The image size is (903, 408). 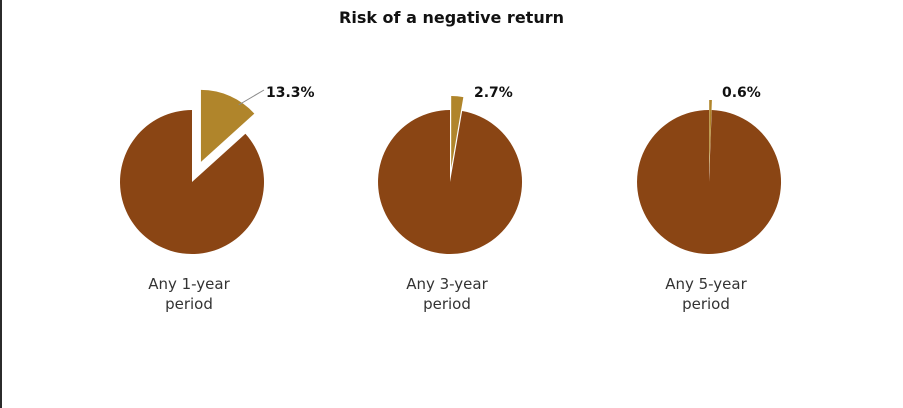 What do you see at coordinates (706, 304) in the screenshot?
I see `pie-3-category-label-line-2: period` at bounding box center [706, 304].